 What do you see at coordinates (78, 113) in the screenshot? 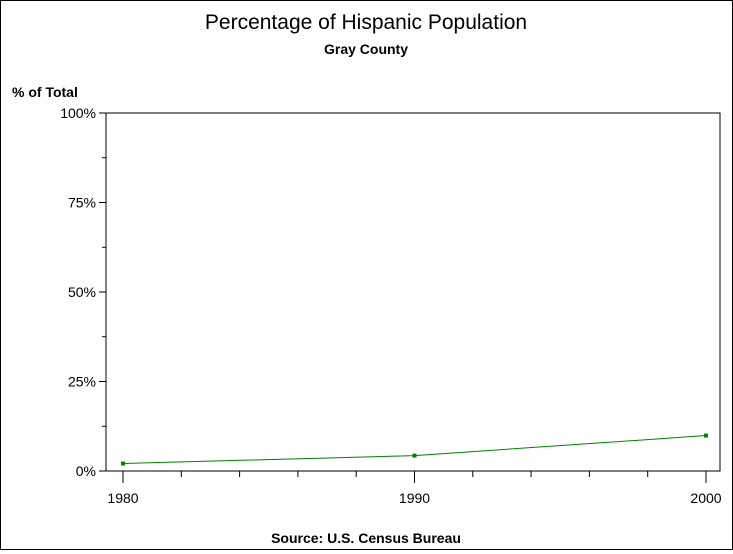
I see `y-tick-label: 100%` at bounding box center [78, 113].